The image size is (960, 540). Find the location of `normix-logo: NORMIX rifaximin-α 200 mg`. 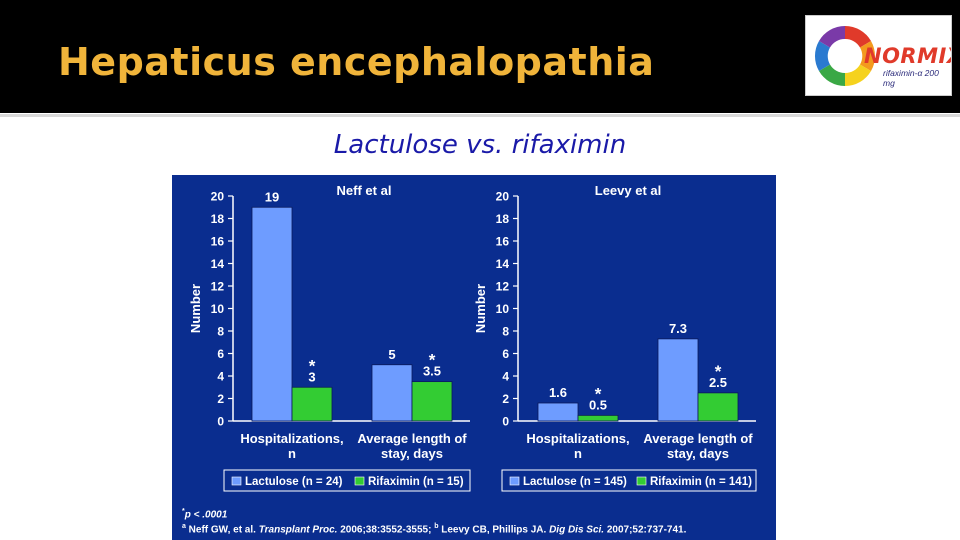

normix-logo: NORMIX rifaximin-α 200 mg is located at coordinates (878, 55).